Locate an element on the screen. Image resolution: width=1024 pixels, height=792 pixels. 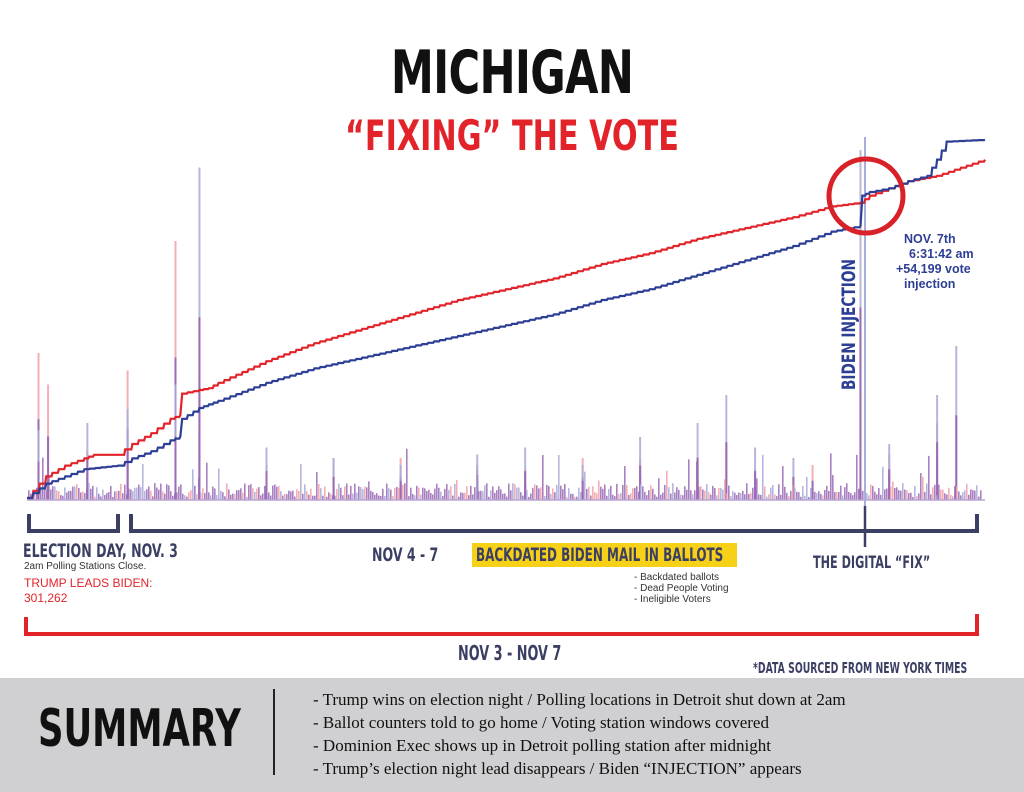
backdated-item: - Dead People Voting is located at coordinates (681, 588).